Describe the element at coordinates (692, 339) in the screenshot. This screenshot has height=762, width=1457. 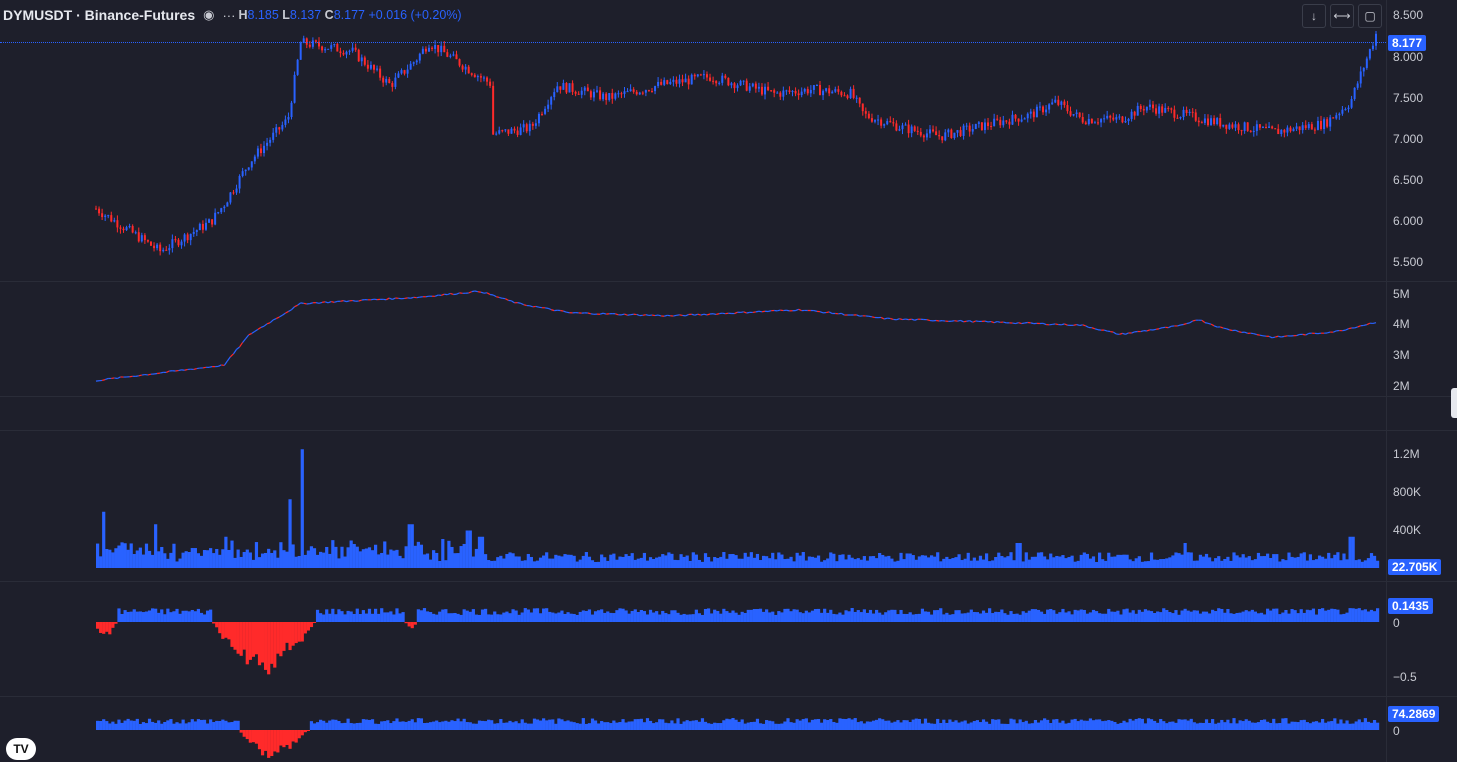
I see `open-interest-chart` at that location.